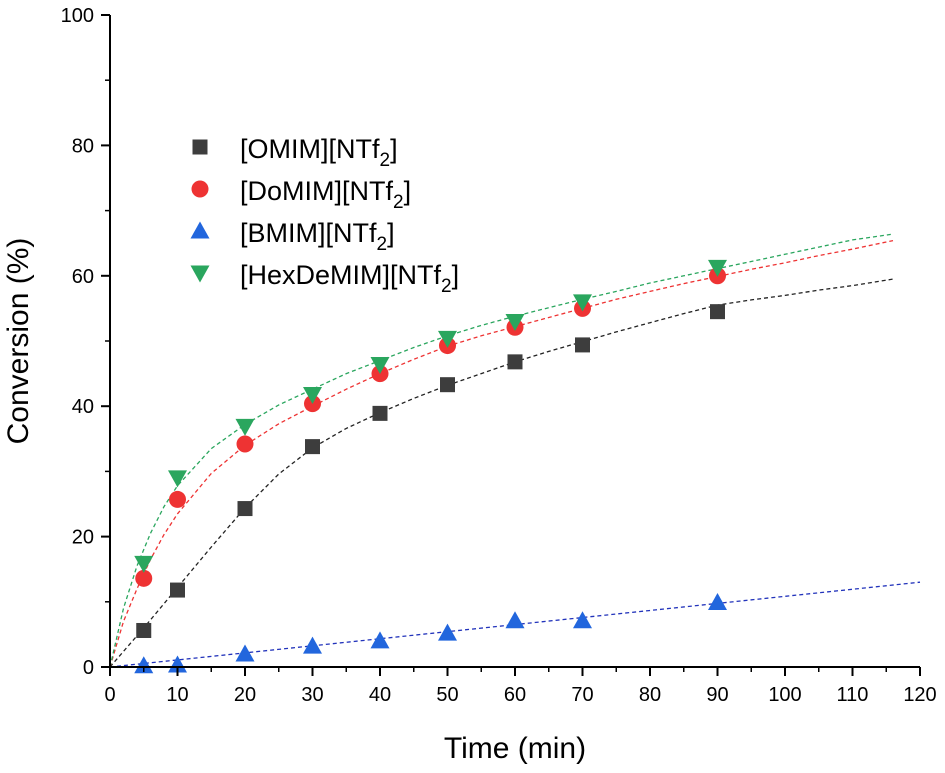 This screenshot has width=945, height=773. I want to click on x-tick-label: 40, so click(380, 695).